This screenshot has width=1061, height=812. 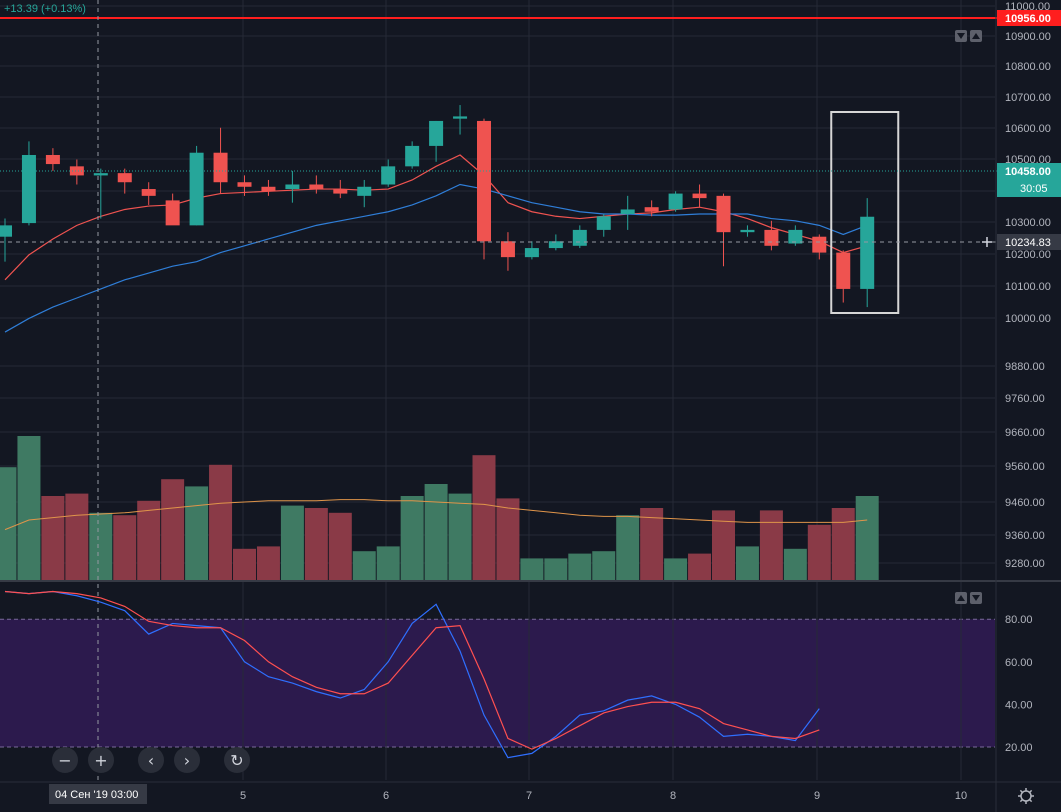 What do you see at coordinates (497, 683) in the screenshot?
I see `oscillator-band` at bounding box center [497, 683].